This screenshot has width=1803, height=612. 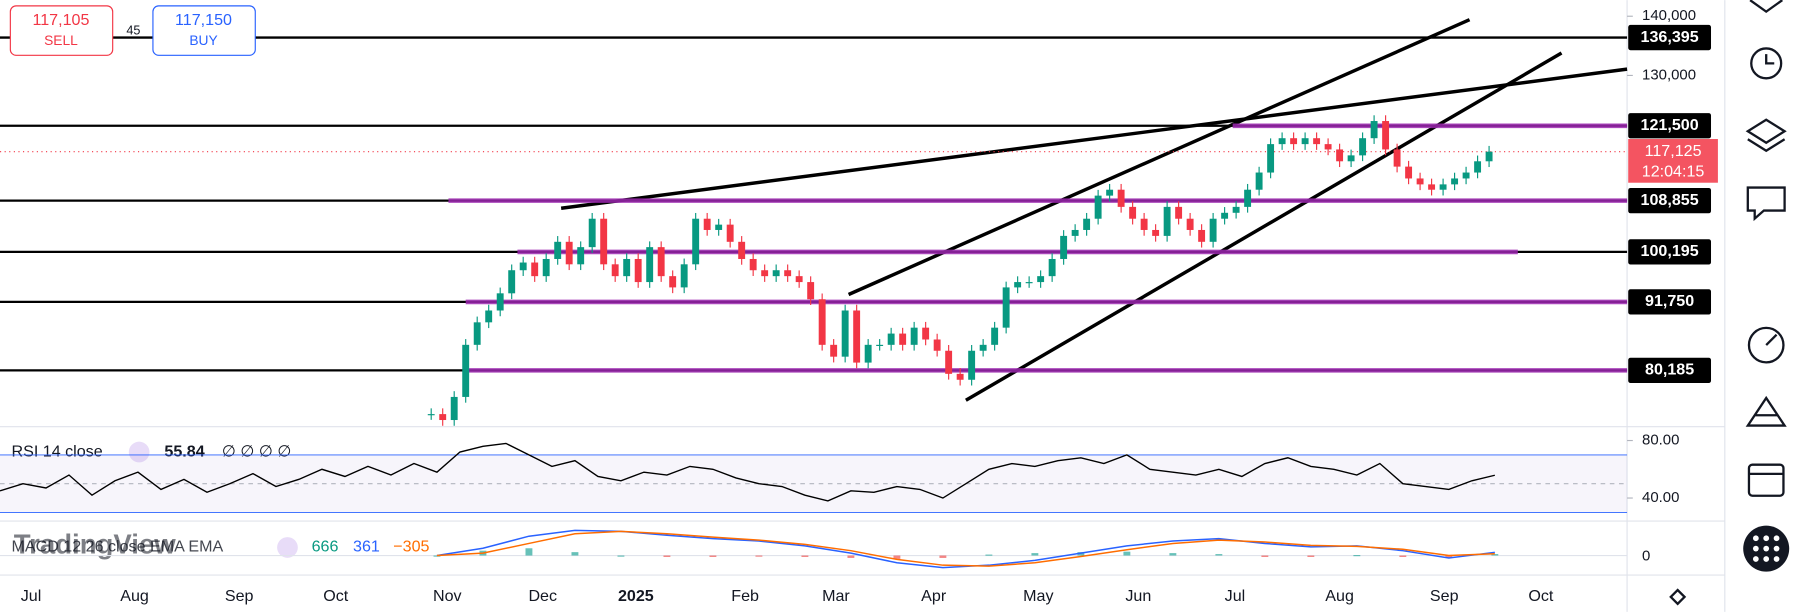 What do you see at coordinates (336, 596) in the screenshot?
I see `time-tick-label: Oct` at bounding box center [336, 596].